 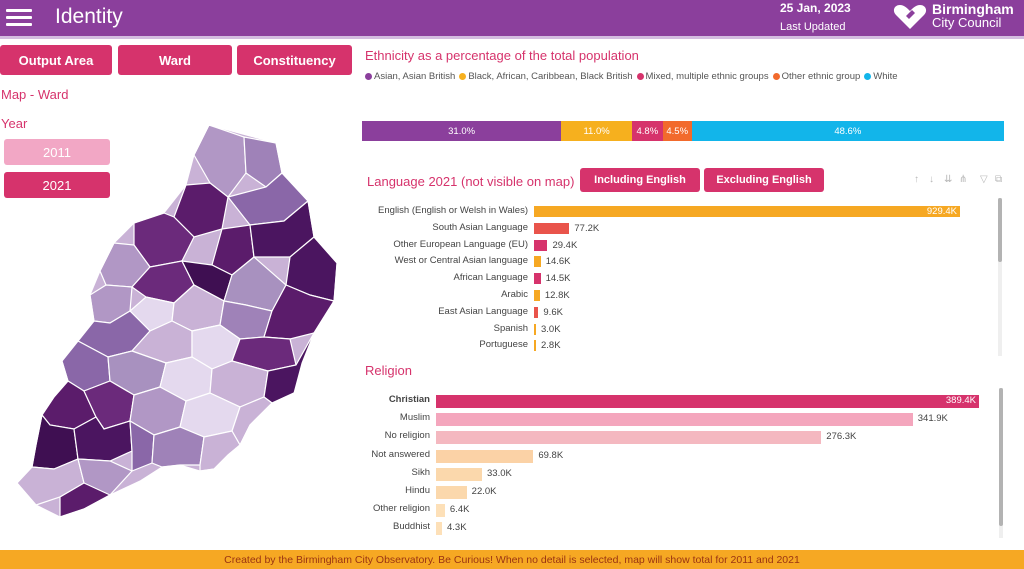 I want to click on language-row-label: African Language, so click(x=490, y=278).